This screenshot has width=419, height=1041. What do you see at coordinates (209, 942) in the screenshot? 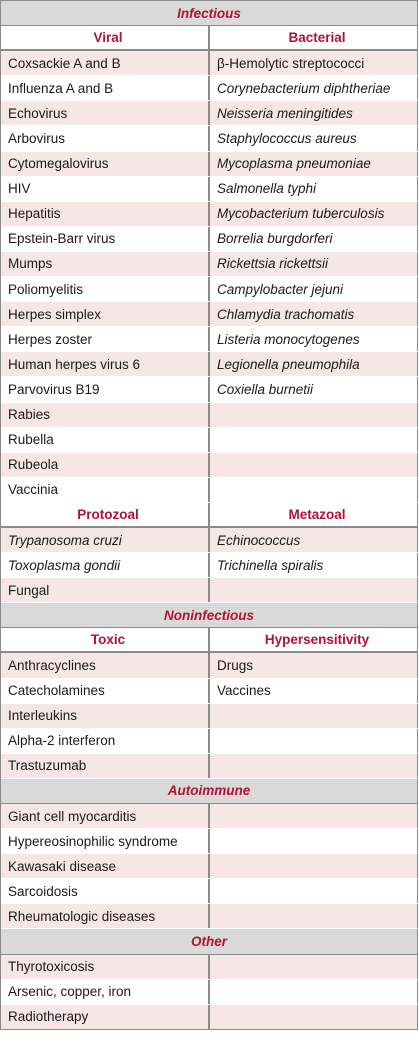
I see `section-header: Other` at bounding box center [209, 942].